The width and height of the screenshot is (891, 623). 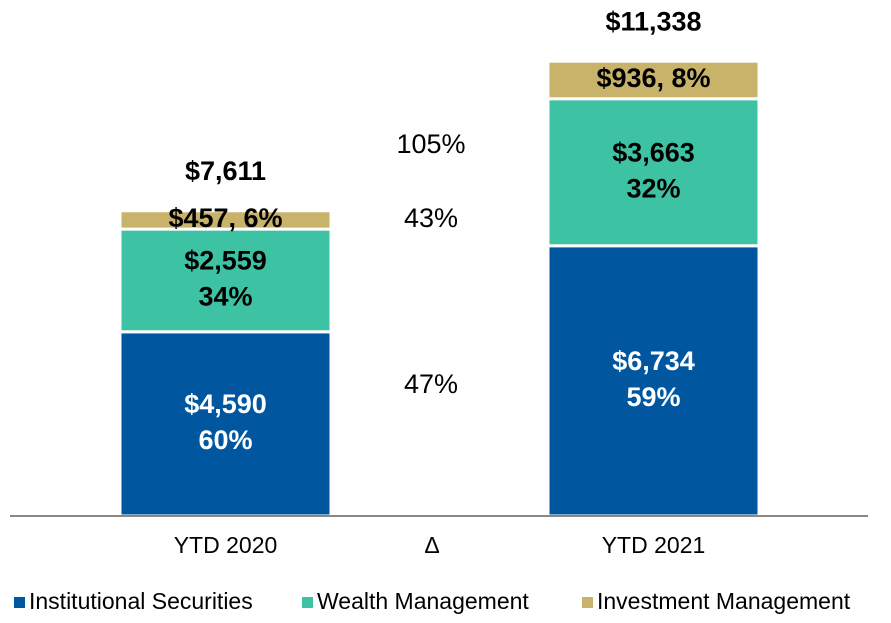 I want to click on data-label-wealth-management-0: $2,559, so click(x=225, y=261).